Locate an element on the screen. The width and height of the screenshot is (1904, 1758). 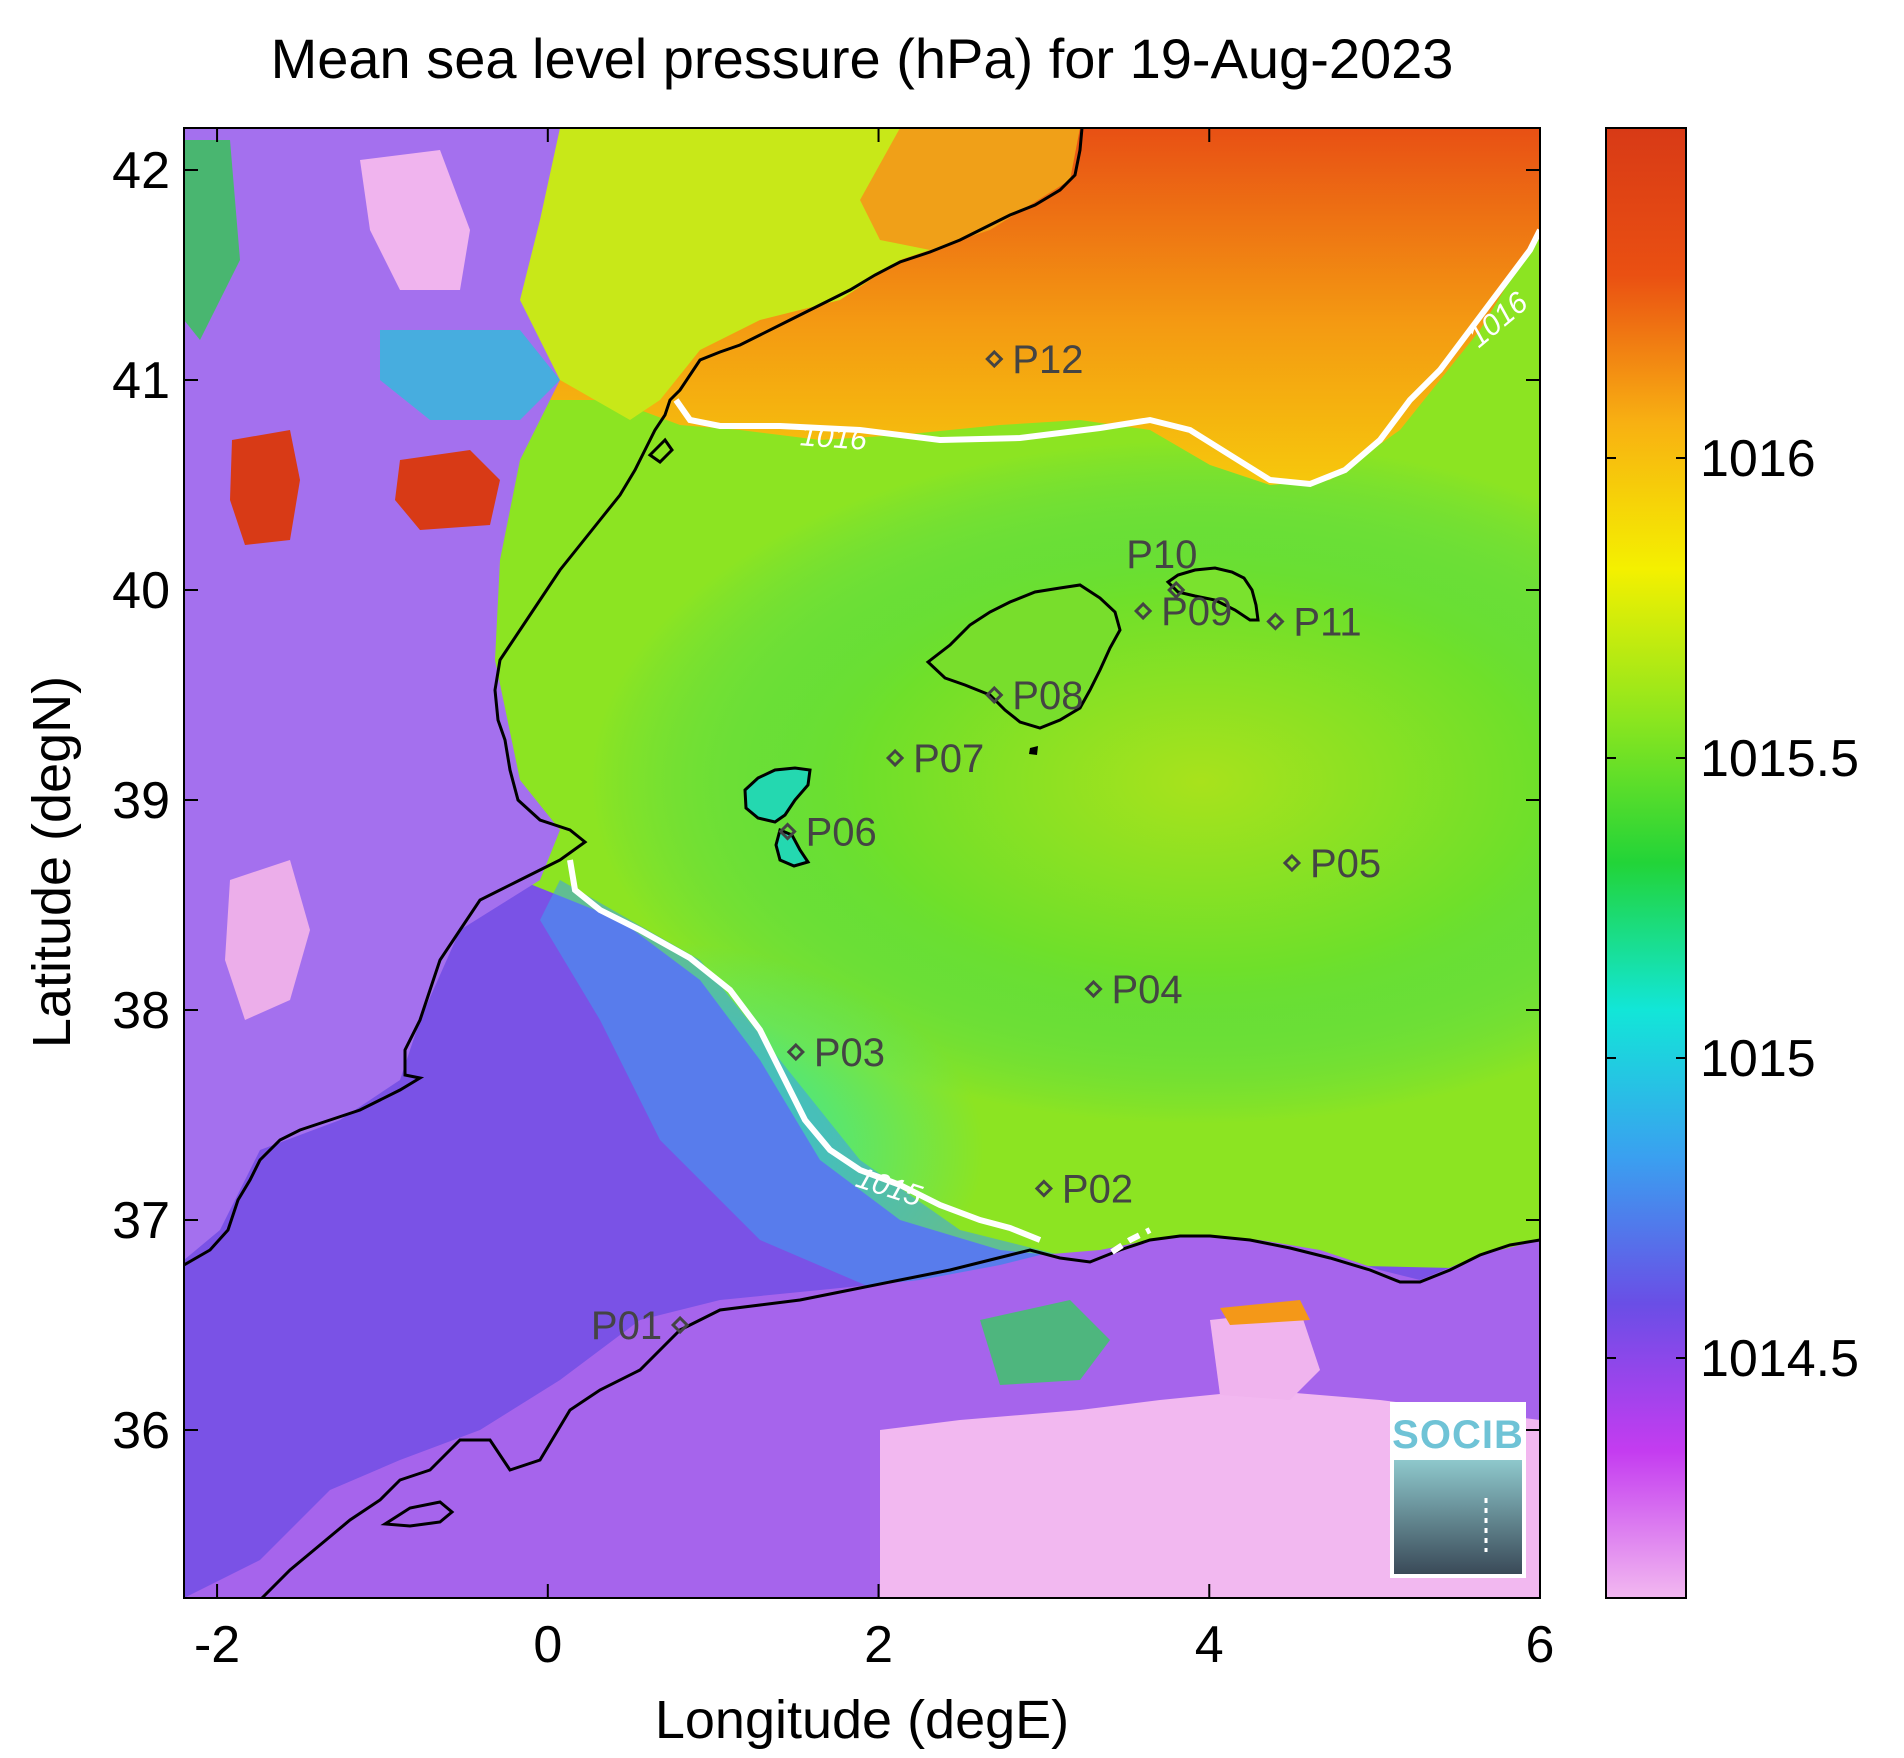
africa-green-patch is located at coordinates (1045, 1342).